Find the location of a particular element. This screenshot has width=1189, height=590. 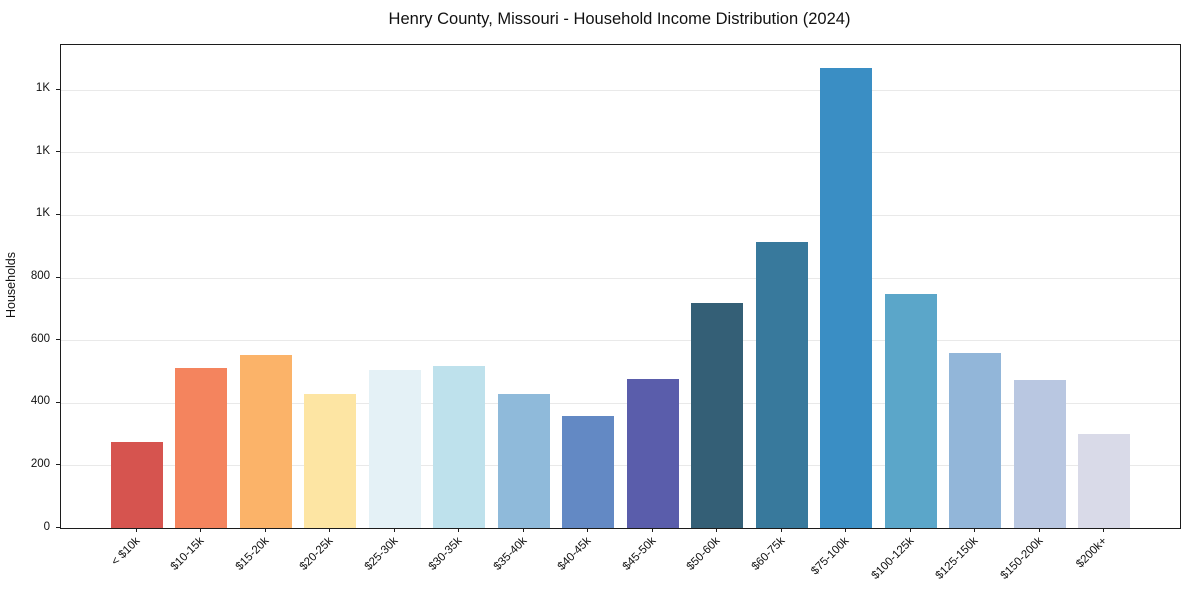

y-tick-label-1200: 1K is located at coordinates (42, 150).